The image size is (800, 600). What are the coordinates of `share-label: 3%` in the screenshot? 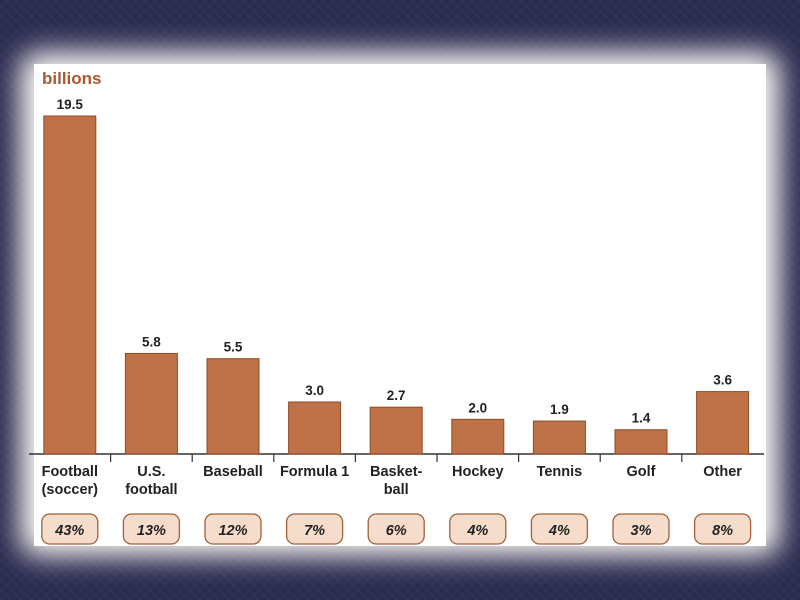 It's located at (641, 531).